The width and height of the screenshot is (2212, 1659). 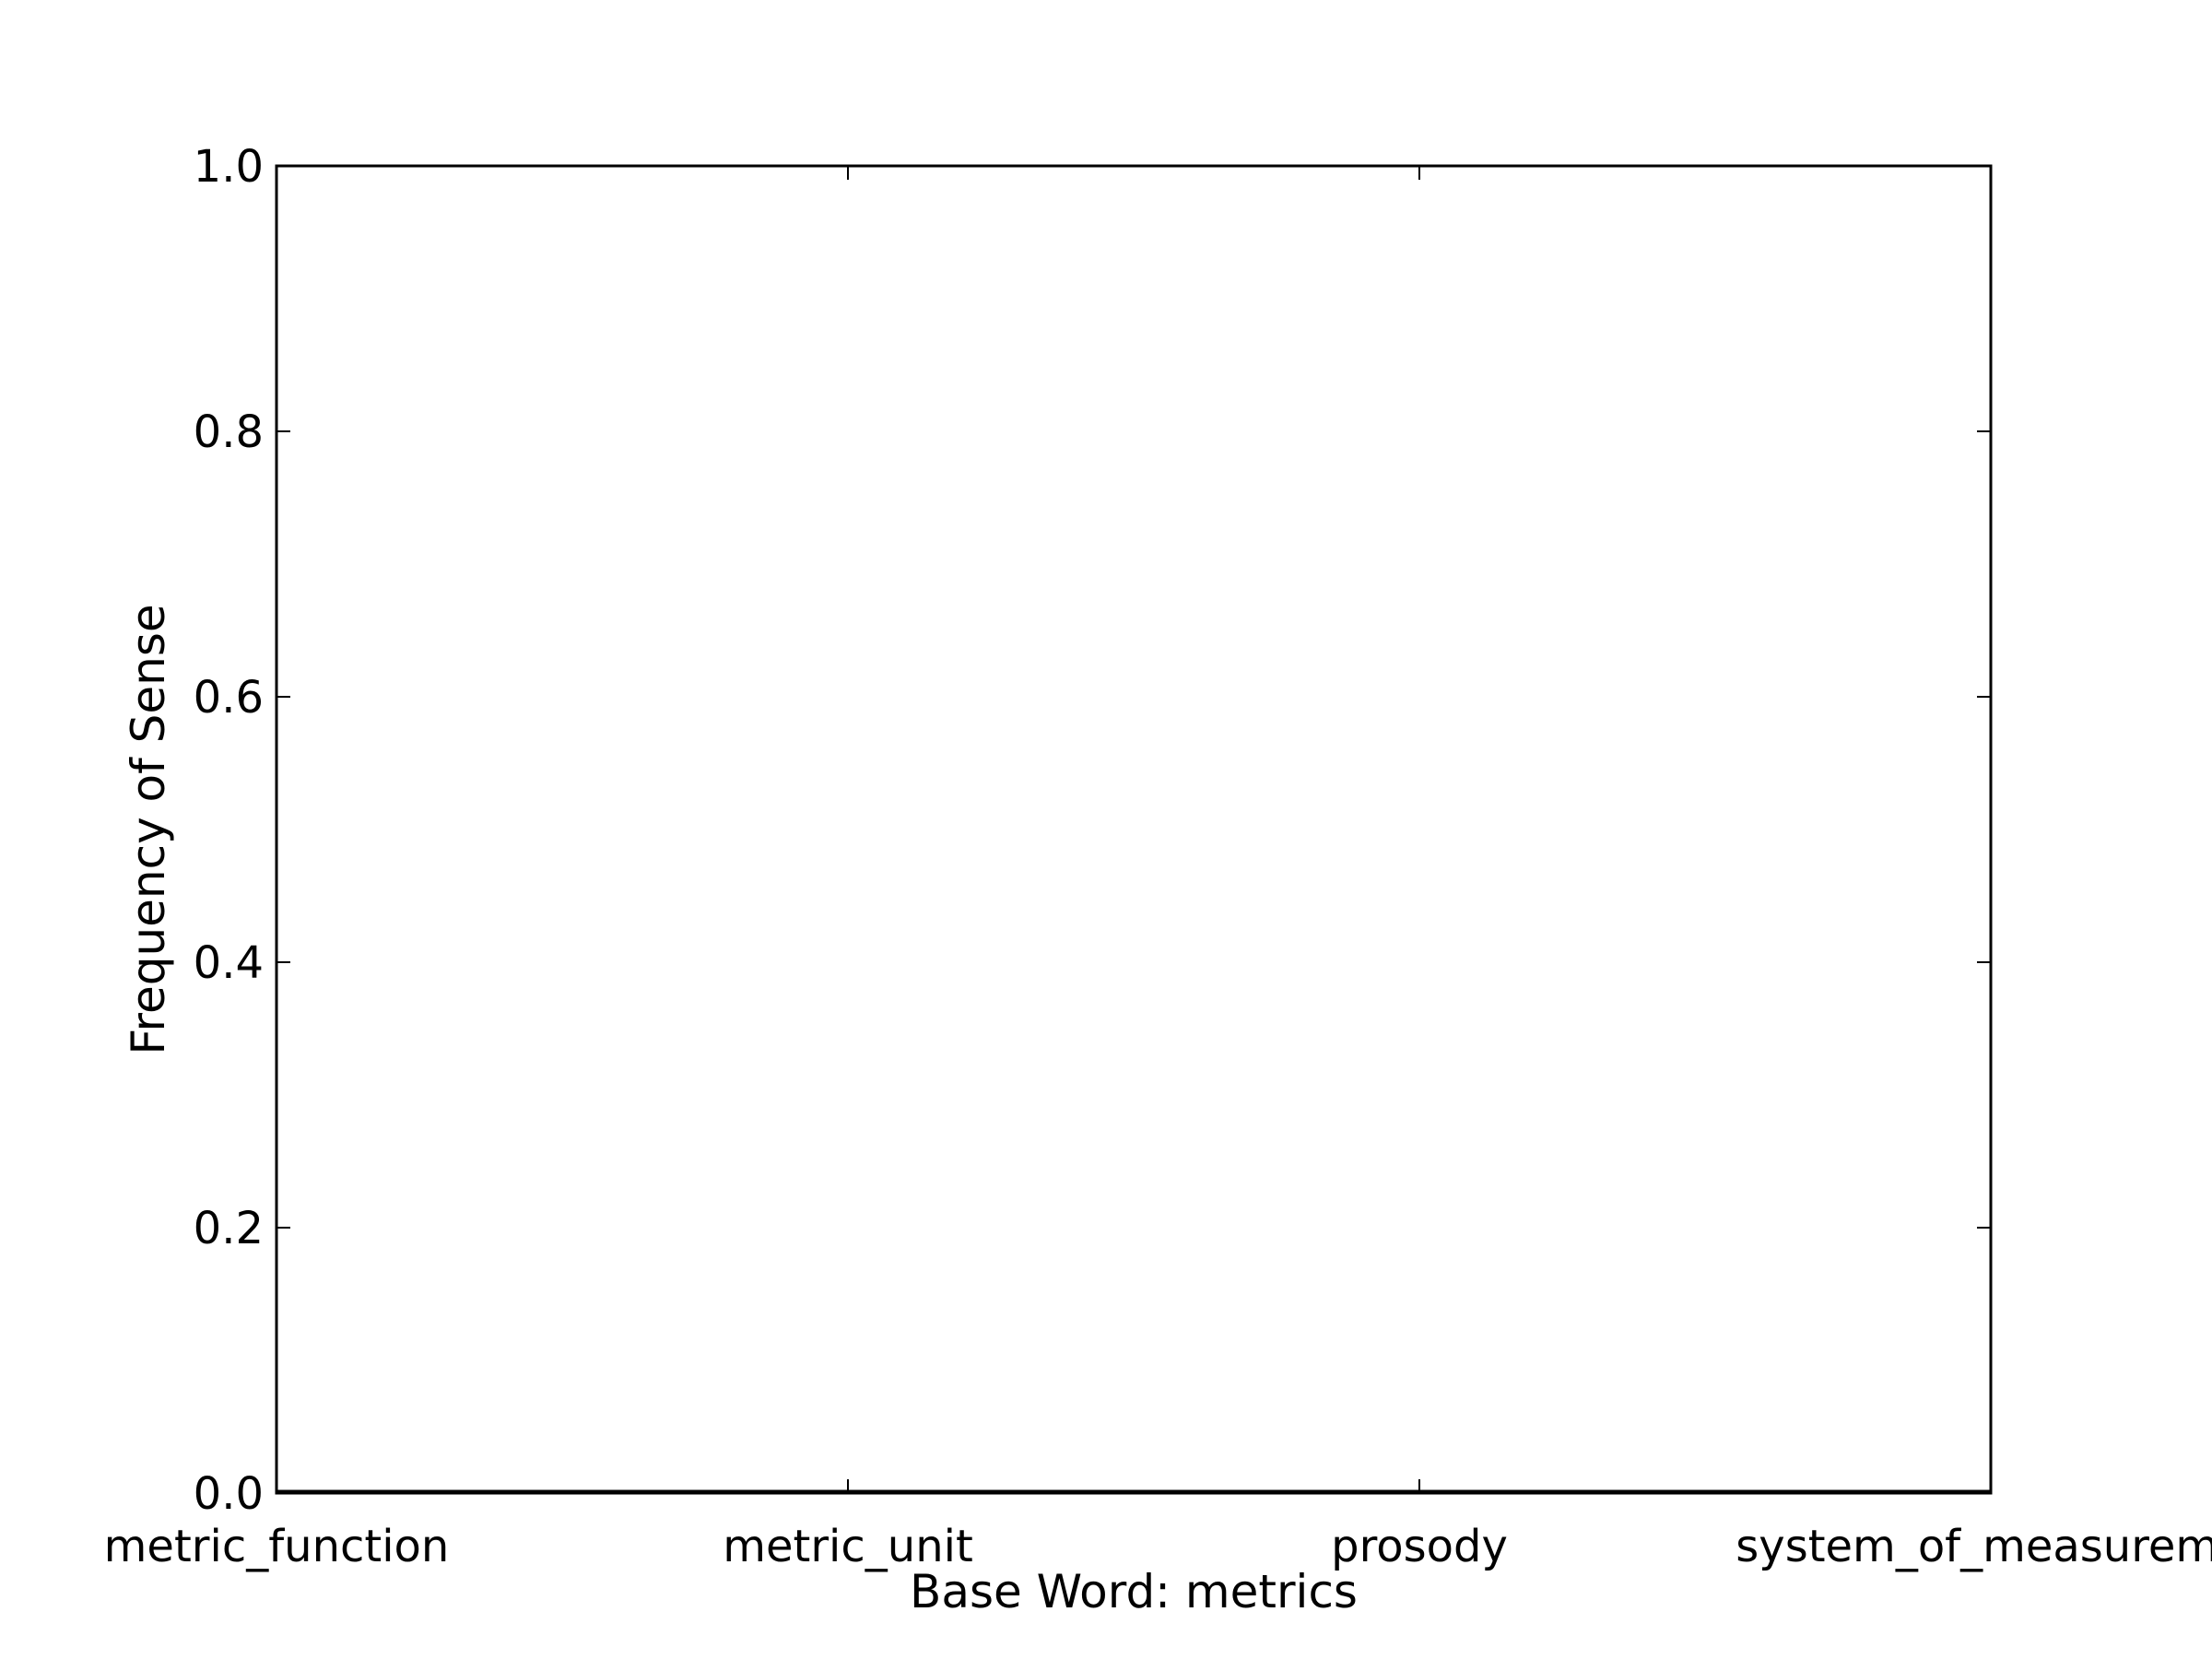 What do you see at coordinates (848, 1546) in the screenshot?
I see `x-tick-label: metric_unit` at bounding box center [848, 1546].